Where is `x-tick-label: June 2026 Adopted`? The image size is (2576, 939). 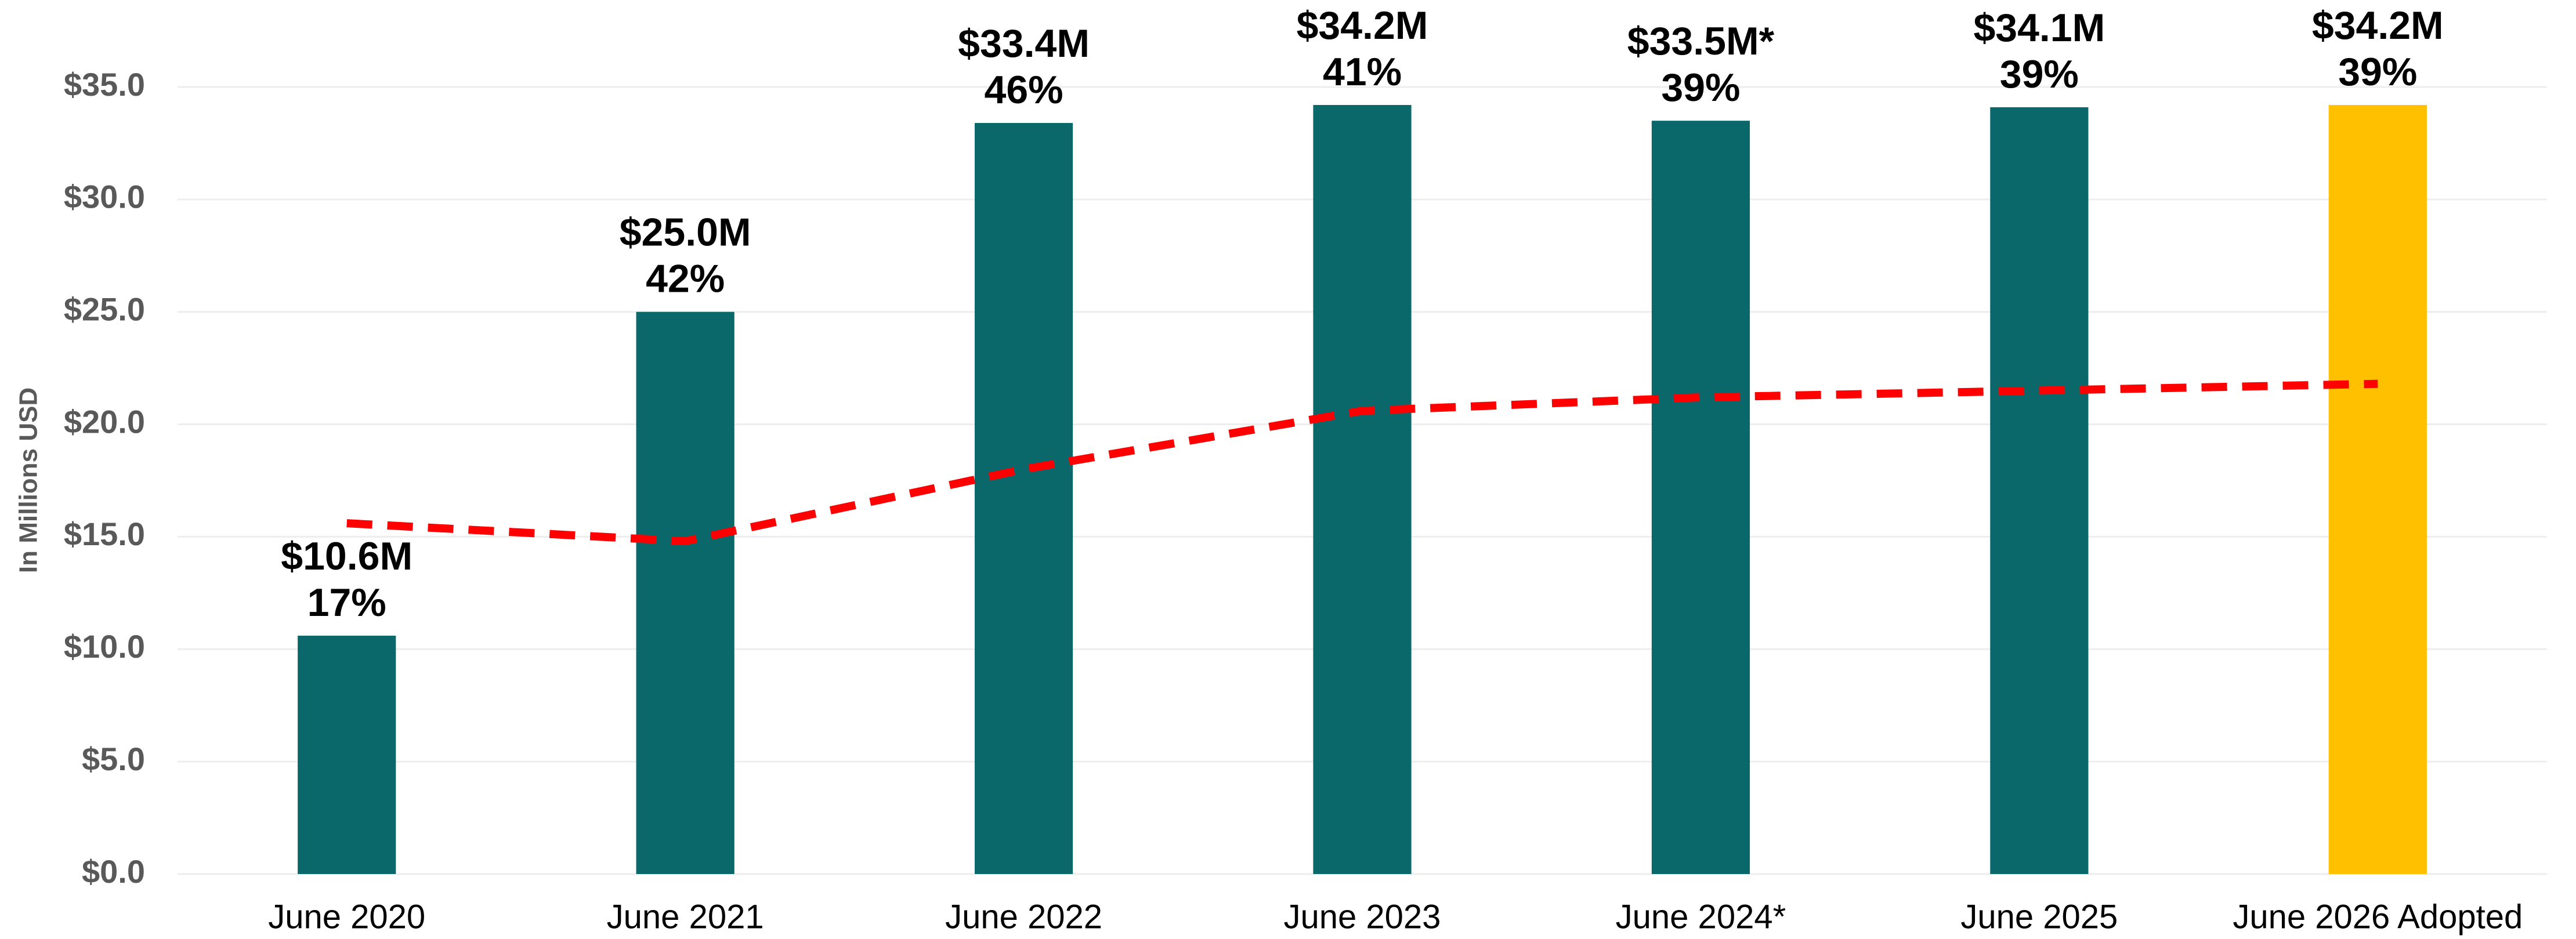 x-tick-label: June 2026 Adopted is located at coordinates (2378, 917).